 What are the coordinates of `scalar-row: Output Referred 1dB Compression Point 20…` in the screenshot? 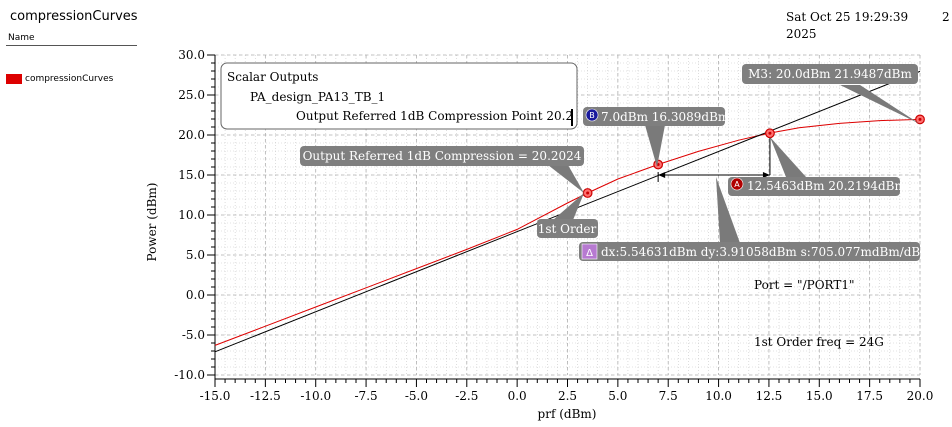 It's located at (434, 116).